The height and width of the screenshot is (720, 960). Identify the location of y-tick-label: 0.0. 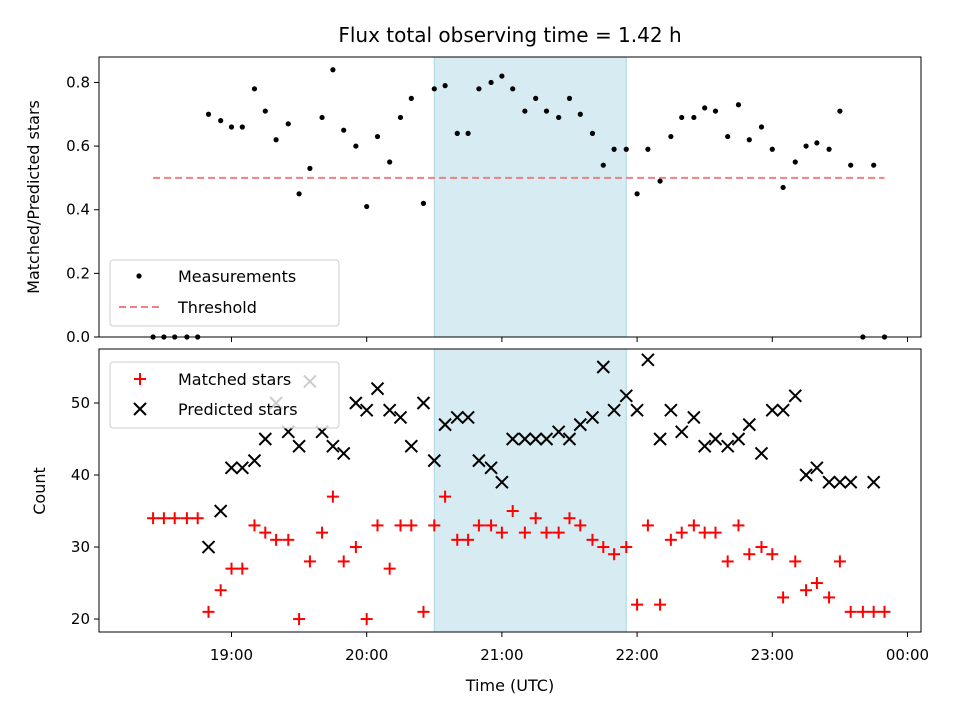
(78, 337).